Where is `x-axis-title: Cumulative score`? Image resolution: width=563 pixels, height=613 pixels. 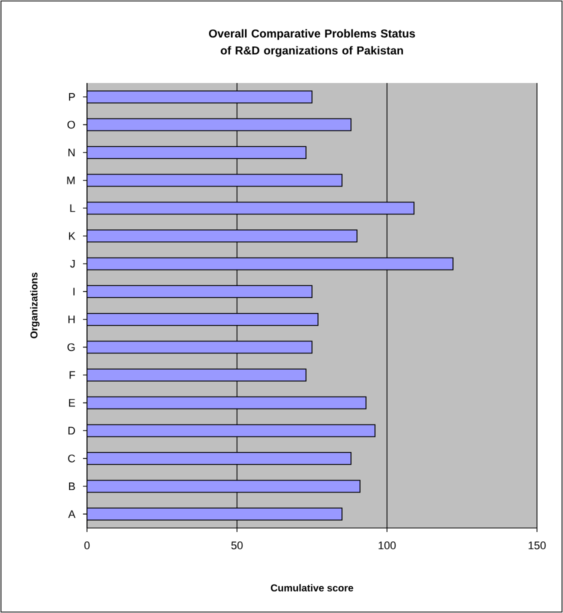
x-axis-title: Cumulative score is located at coordinates (312, 588).